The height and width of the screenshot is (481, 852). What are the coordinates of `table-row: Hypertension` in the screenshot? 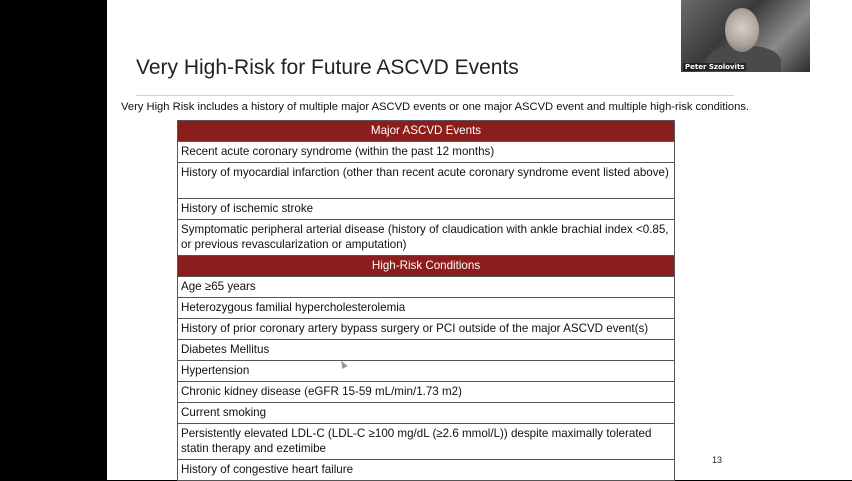 It's located at (426, 370).